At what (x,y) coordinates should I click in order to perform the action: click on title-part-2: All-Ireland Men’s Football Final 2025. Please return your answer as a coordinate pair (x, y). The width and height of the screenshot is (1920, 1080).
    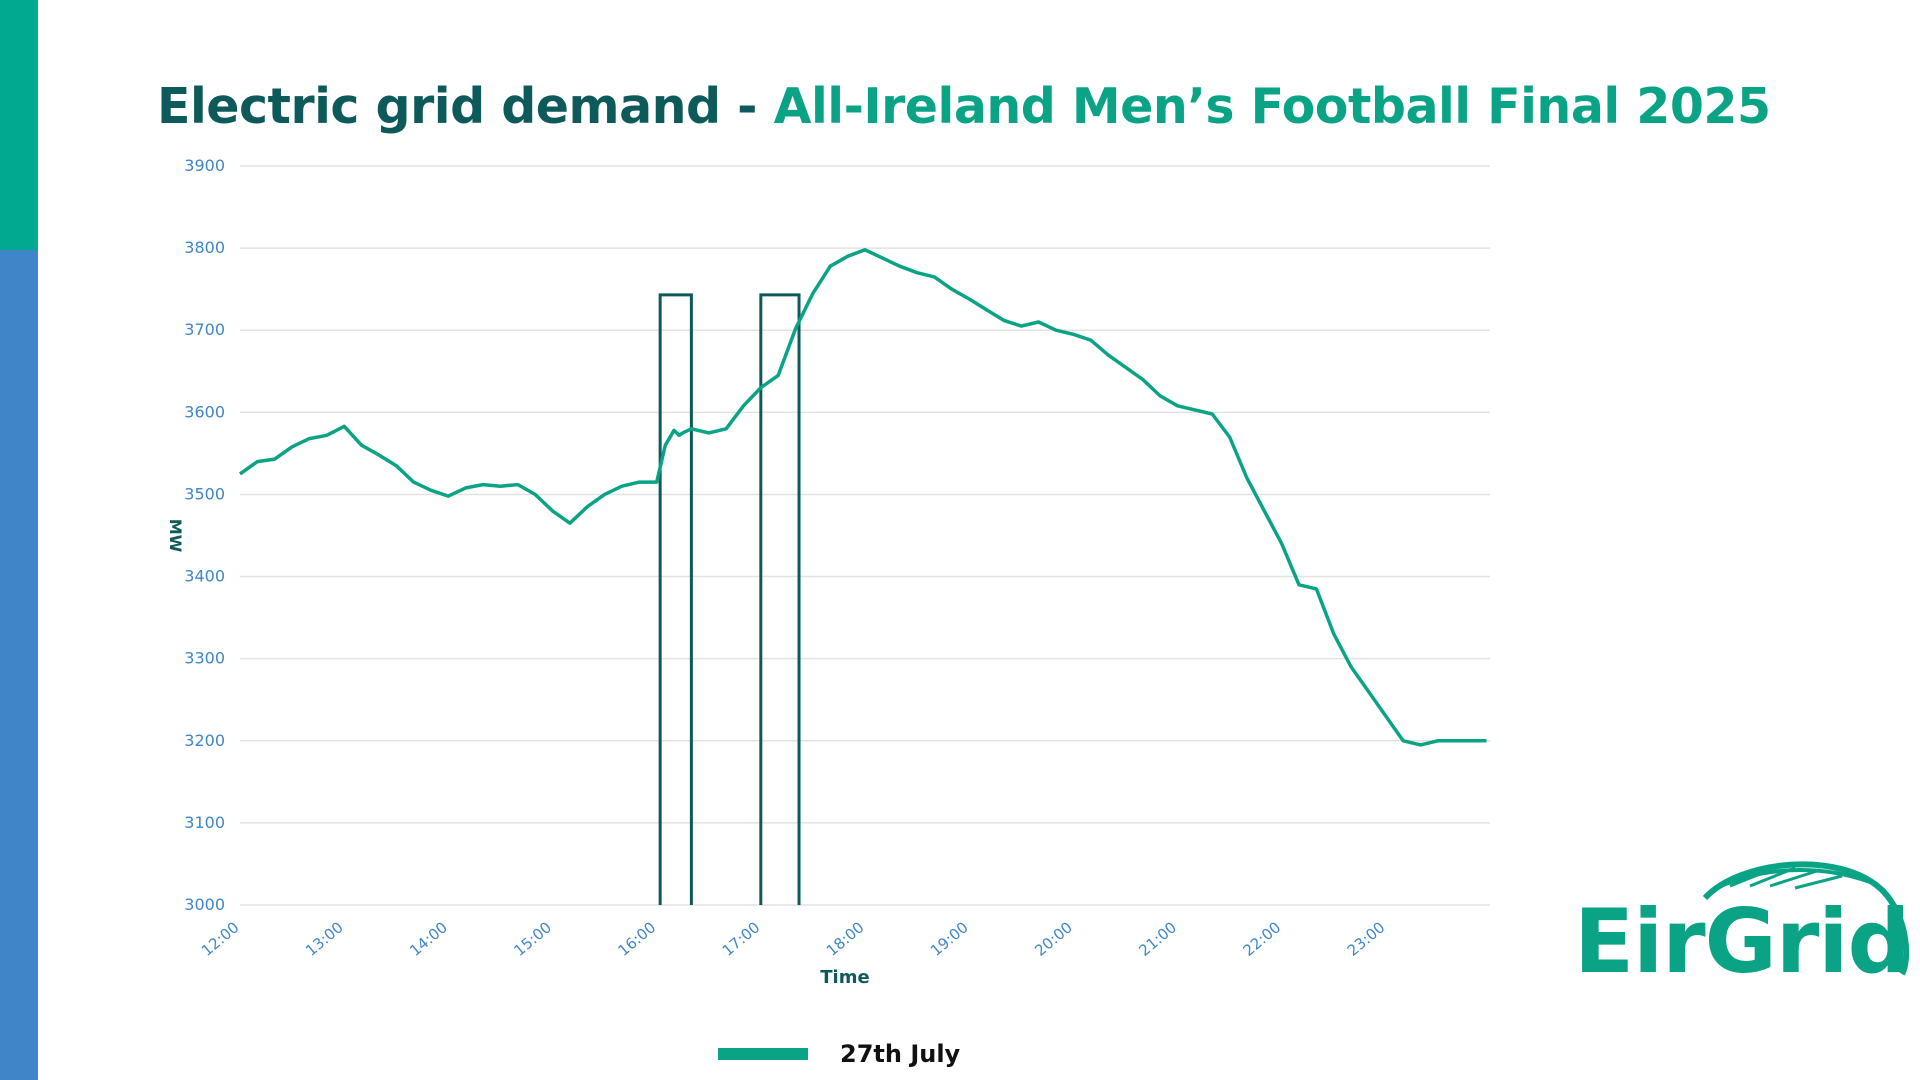
    Looking at the image, I should click on (1272, 106).